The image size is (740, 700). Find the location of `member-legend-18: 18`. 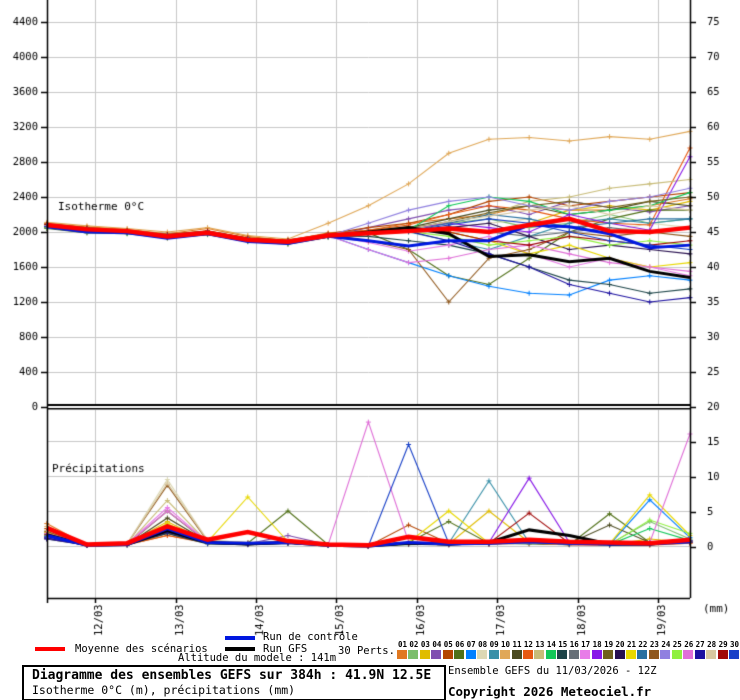

member-legend-18: 18 is located at coordinates (597, 649).